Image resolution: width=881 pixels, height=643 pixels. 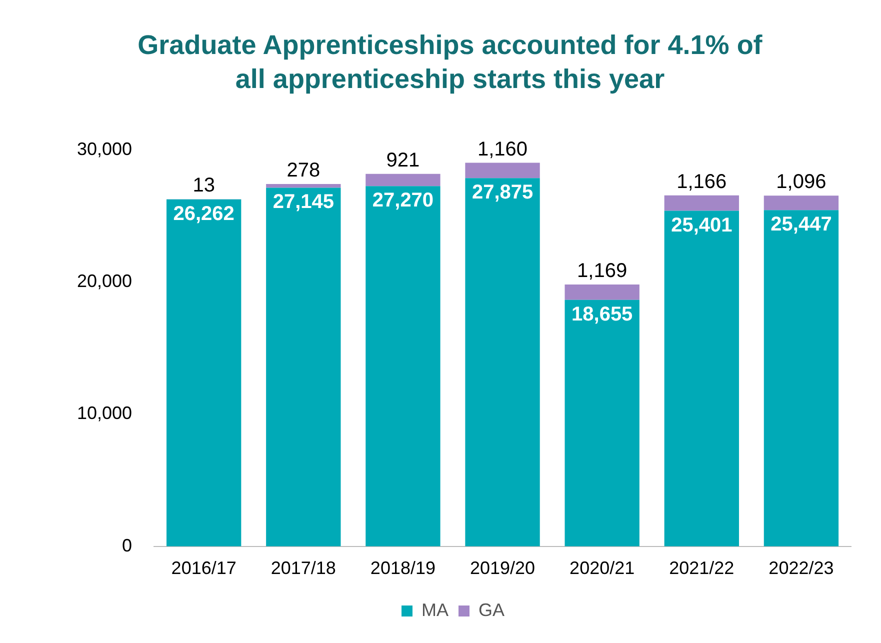 I want to click on data-label: 27,145, so click(x=303, y=202).